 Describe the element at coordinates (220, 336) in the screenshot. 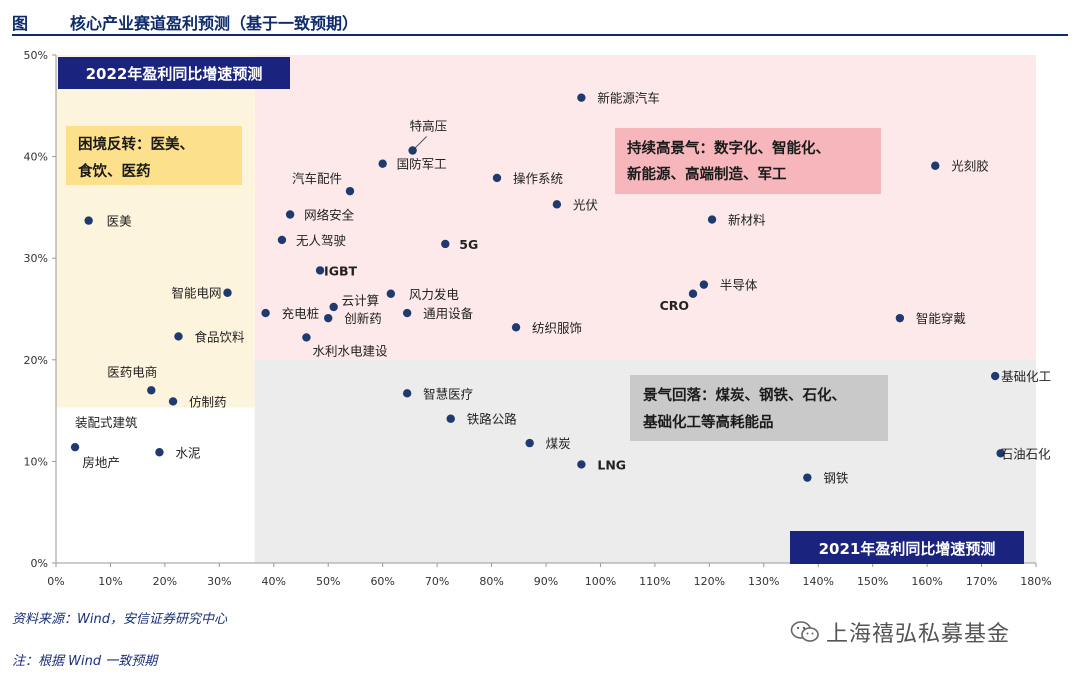

I see `data-label: 食品饮料` at that location.